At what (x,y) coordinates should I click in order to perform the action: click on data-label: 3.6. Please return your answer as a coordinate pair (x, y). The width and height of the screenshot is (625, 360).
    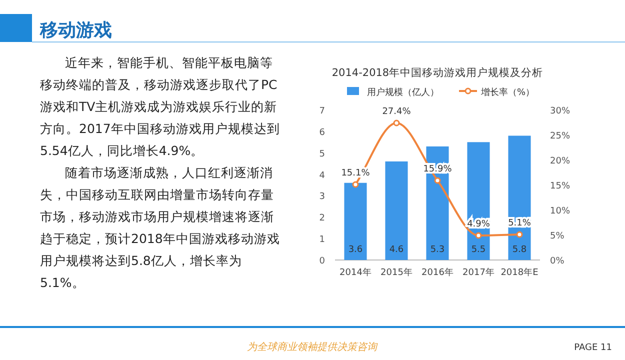
    Looking at the image, I should click on (355, 250).